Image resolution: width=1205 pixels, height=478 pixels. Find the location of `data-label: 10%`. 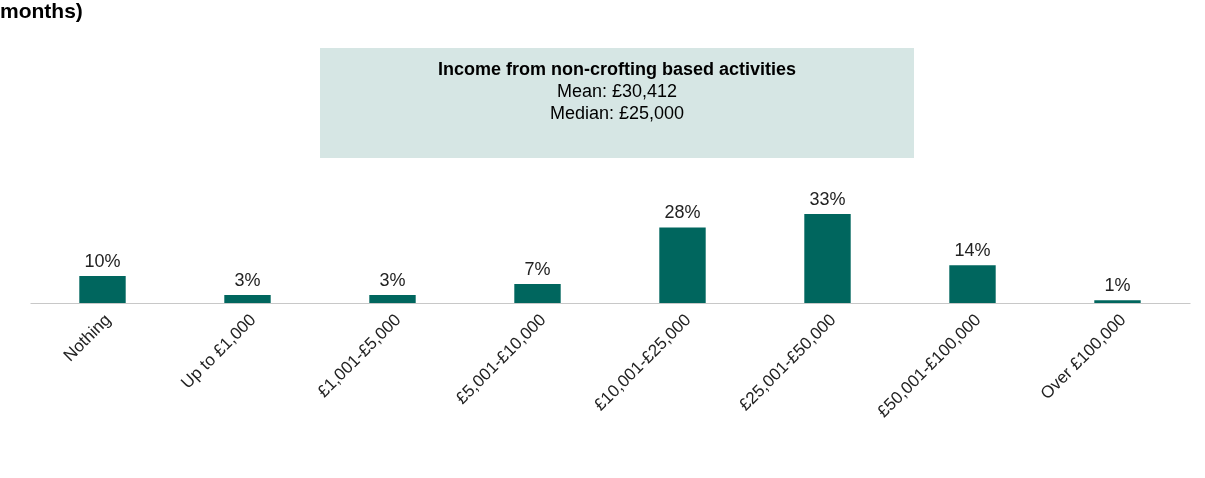

data-label: 10% is located at coordinates (102, 261).